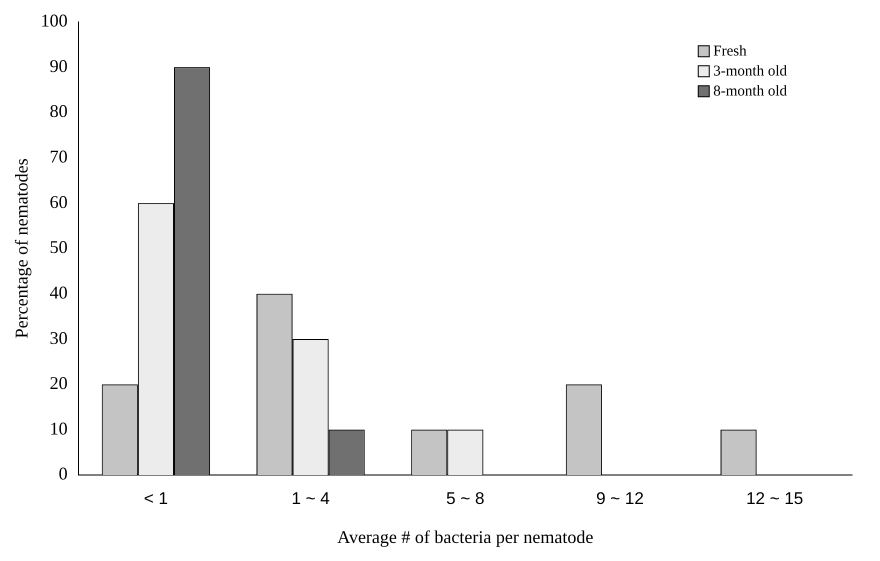 The width and height of the screenshot is (880, 561). Describe the element at coordinates (59, 66) in the screenshot. I see `y-tick-label: 90` at that location.